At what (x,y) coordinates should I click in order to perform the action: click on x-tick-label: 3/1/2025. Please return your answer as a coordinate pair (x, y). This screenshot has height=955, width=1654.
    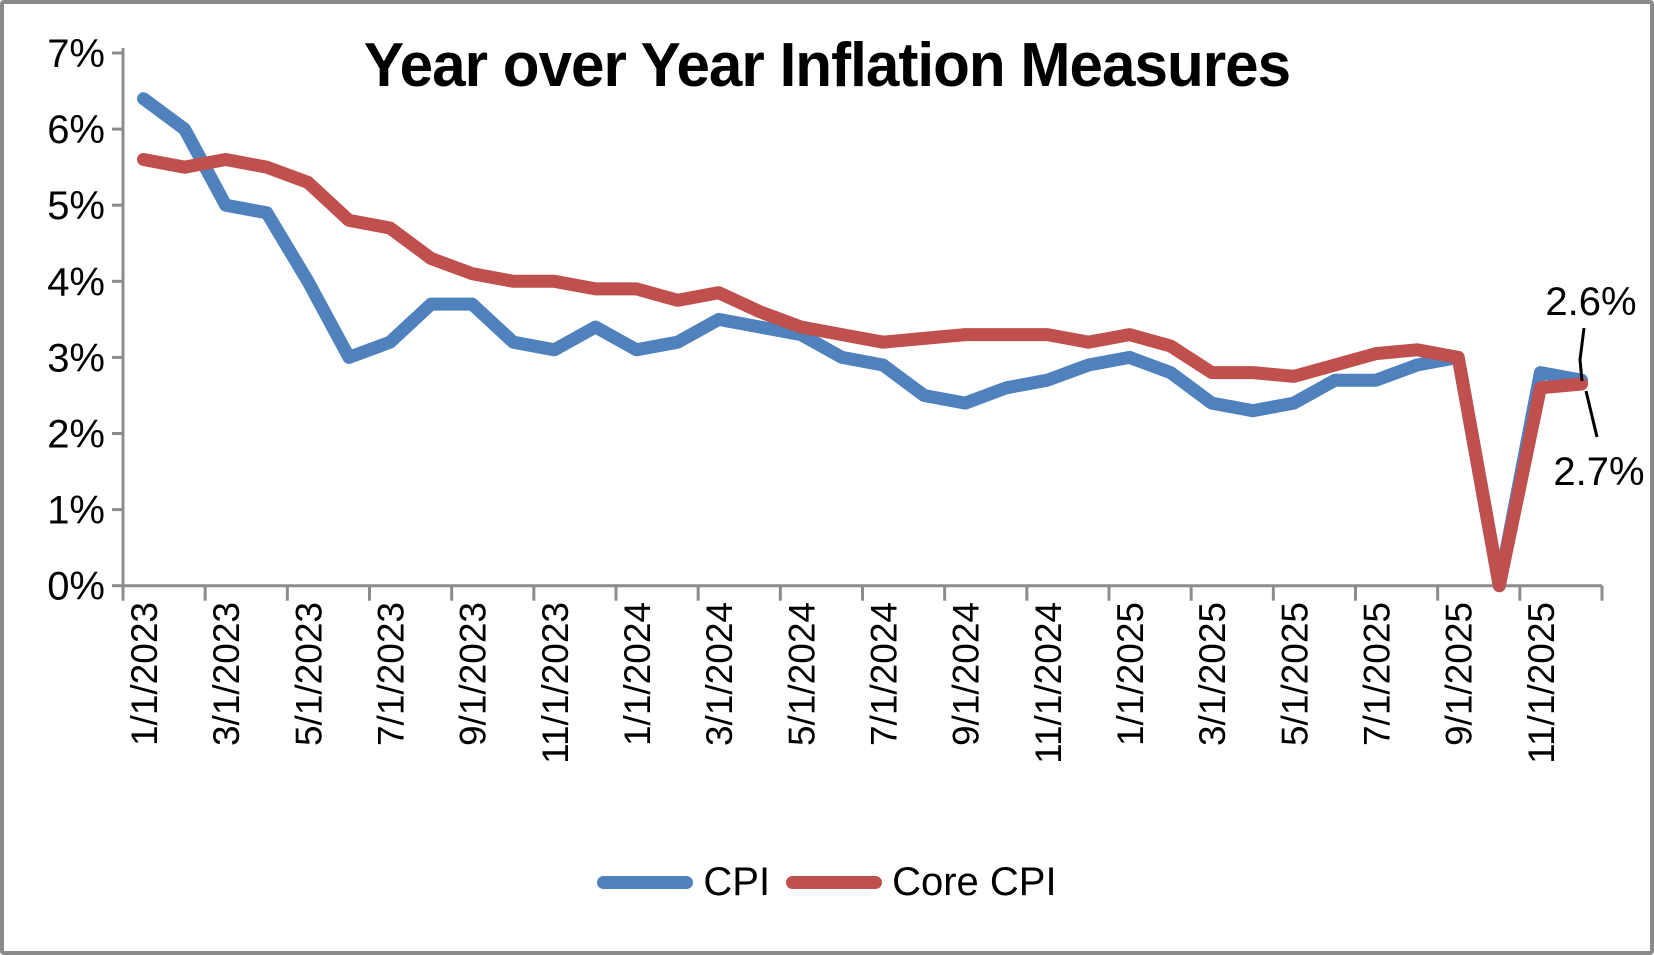
    Looking at the image, I should click on (1212, 674).